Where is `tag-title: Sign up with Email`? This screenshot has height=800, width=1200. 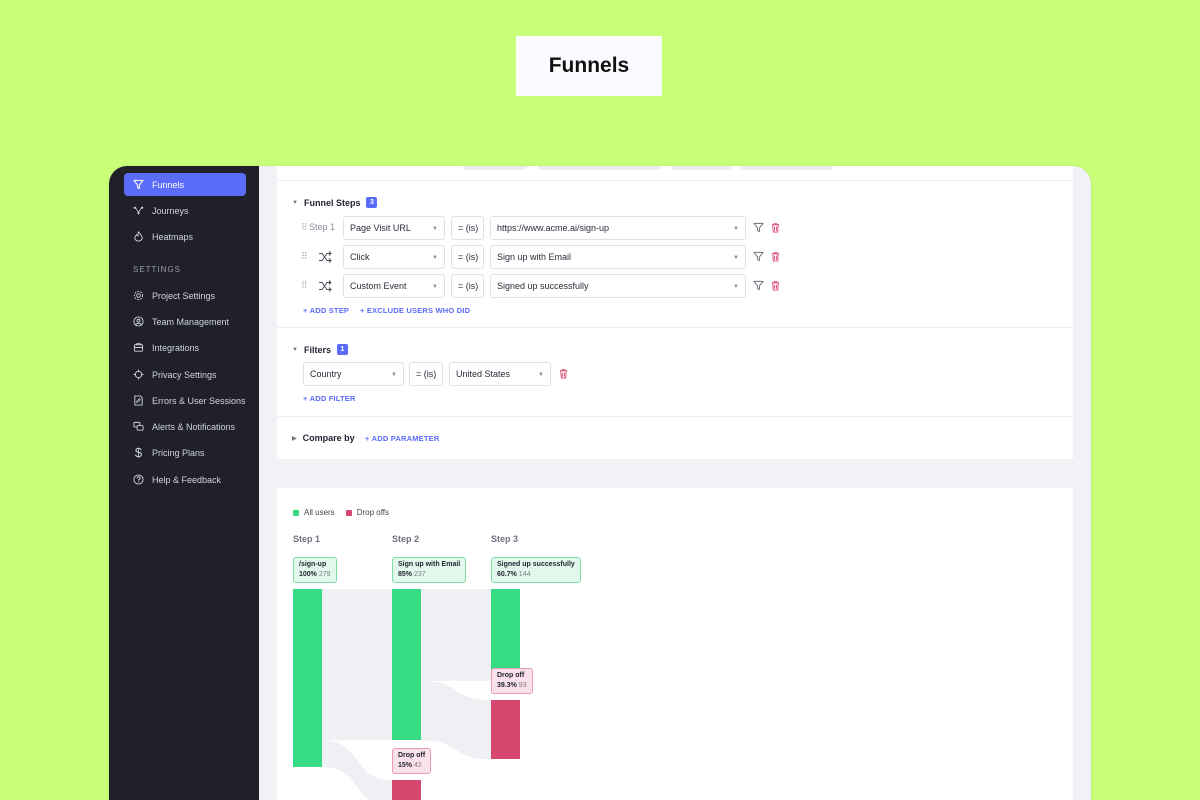 tag-title: Sign up with Email is located at coordinates (429, 564).